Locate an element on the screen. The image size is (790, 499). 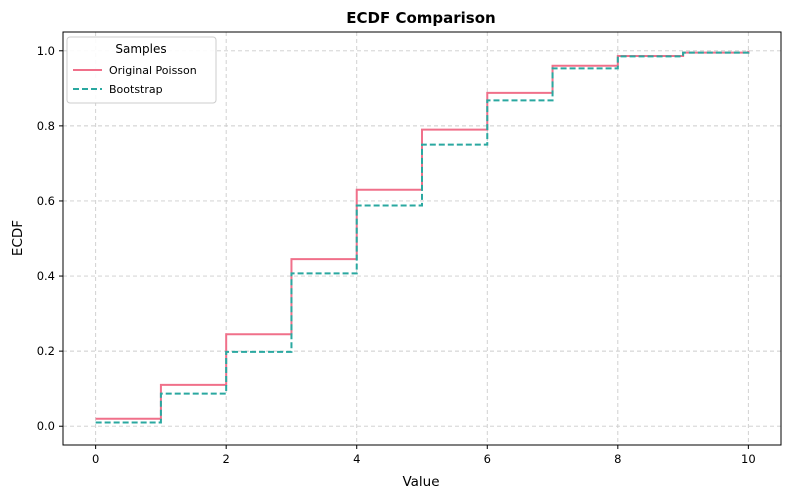
y-axis: 0.0 0.2 0.4 0.6 0.8 1.0 is located at coordinates (50, 238).